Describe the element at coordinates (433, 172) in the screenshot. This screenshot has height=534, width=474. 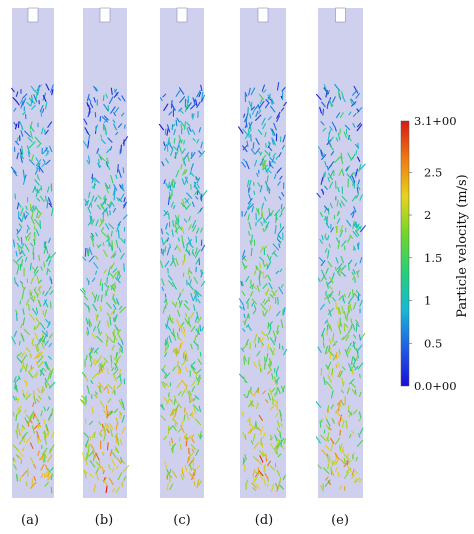
I see `colorbar-tick-label: 2.5` at that location.